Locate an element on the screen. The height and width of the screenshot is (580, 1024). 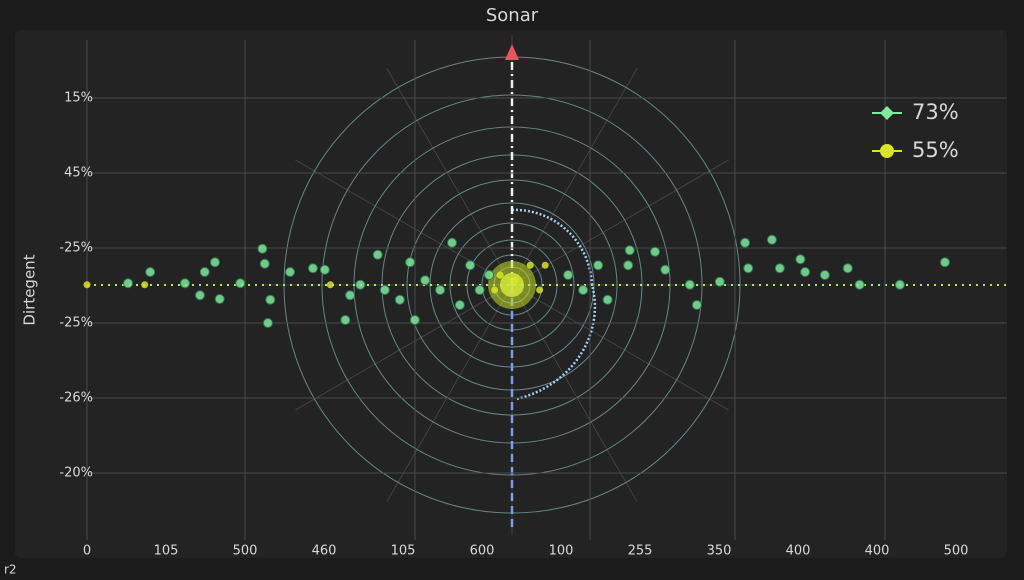
heading-arrow is located at coordinates (512, 52).